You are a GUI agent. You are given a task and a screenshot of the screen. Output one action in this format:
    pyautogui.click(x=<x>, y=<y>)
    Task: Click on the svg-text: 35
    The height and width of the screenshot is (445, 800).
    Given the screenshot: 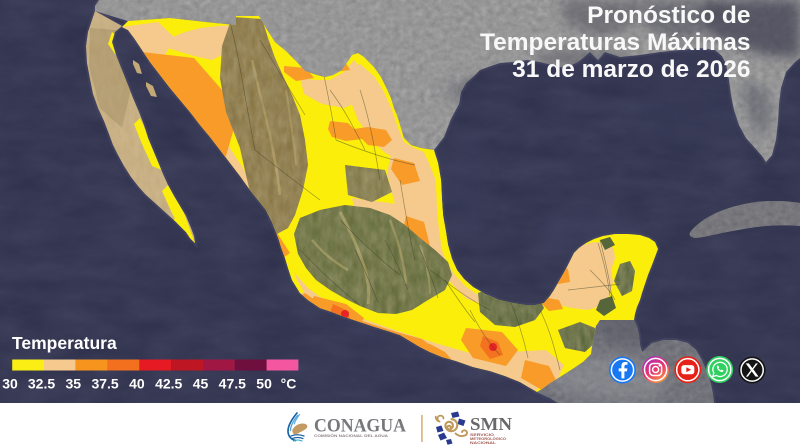 What is the action you would take?
    pyautogui.click(x=74, y=384)
    